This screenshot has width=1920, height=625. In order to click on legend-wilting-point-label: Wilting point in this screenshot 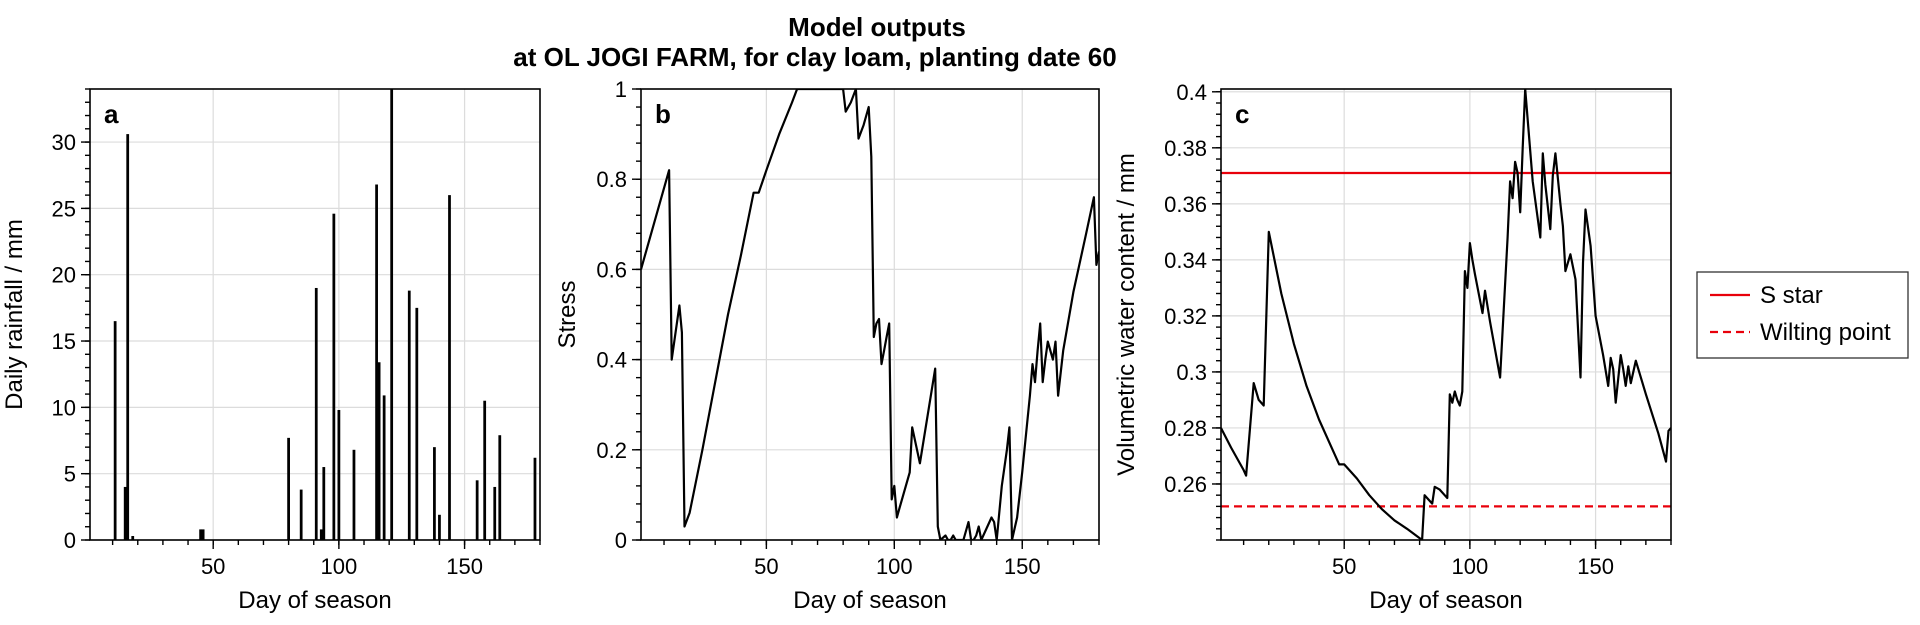, I will do `click(1825, 332)`.